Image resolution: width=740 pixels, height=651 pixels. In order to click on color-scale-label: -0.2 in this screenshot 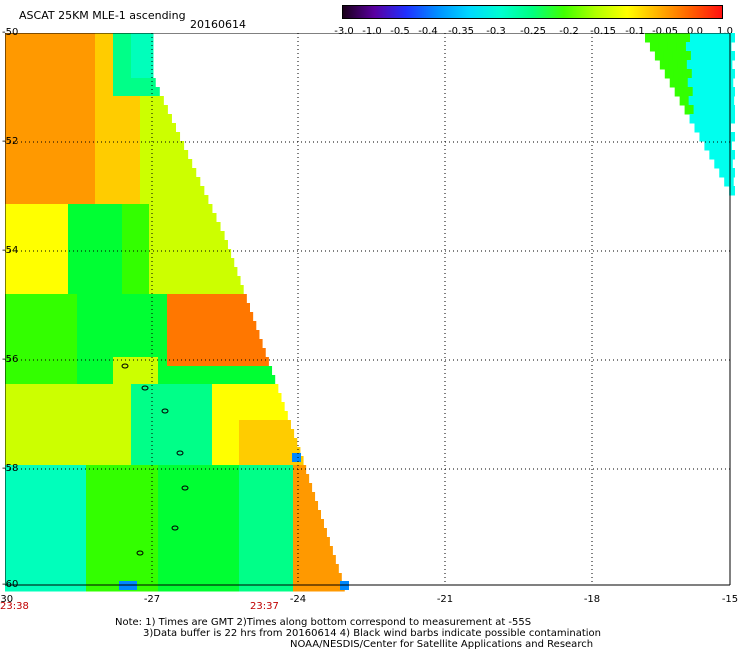, I will do `click(569, 31)`.